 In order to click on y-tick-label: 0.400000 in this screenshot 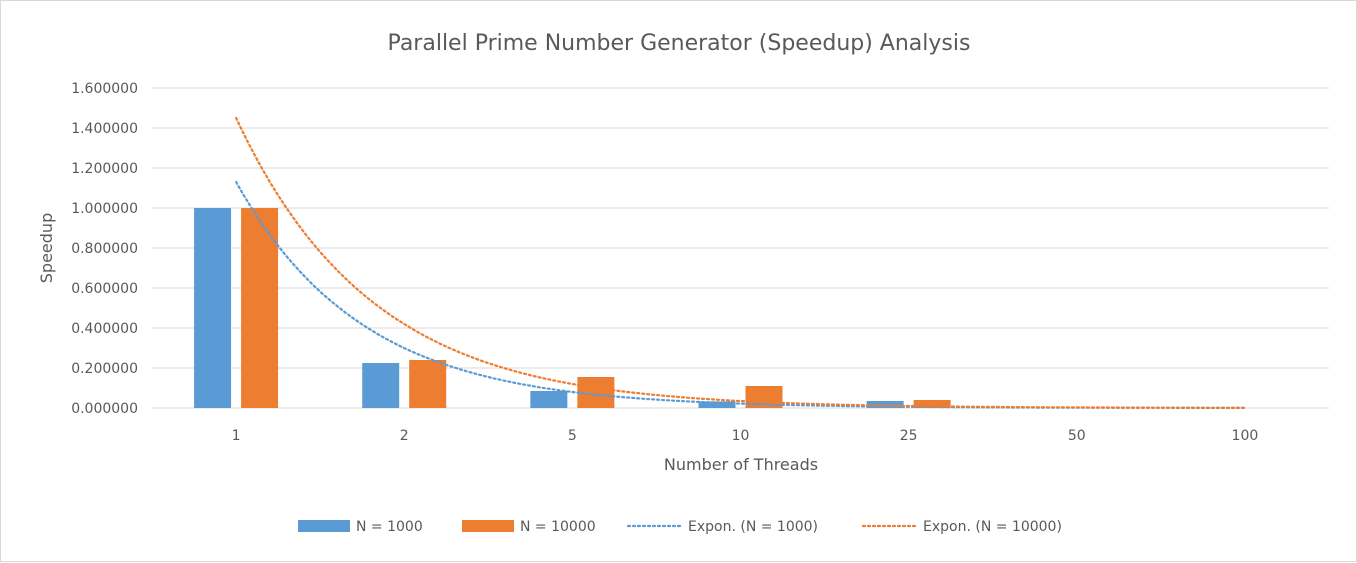, I will do `click(104, 329)`.